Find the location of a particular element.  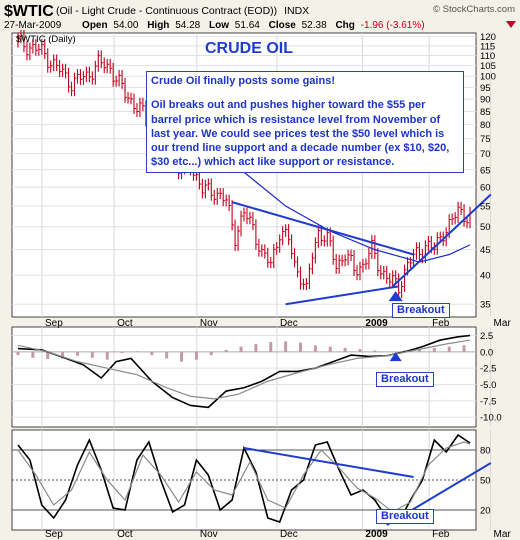

brand-watermark: © StockCharts.com is located at coordinates (474, 9).